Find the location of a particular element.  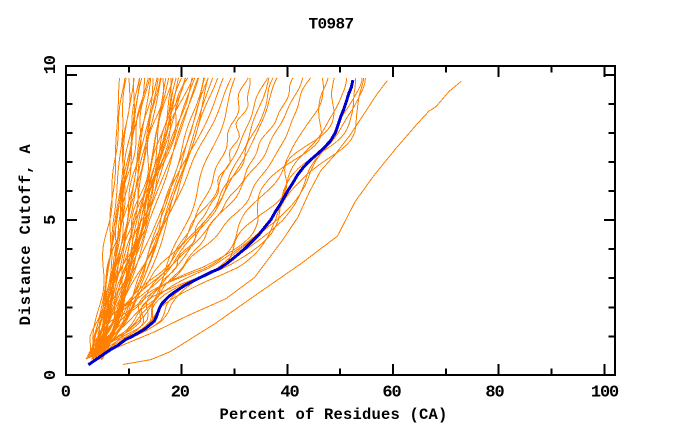

svg-text: 10 is located at coordinates (51, 64).